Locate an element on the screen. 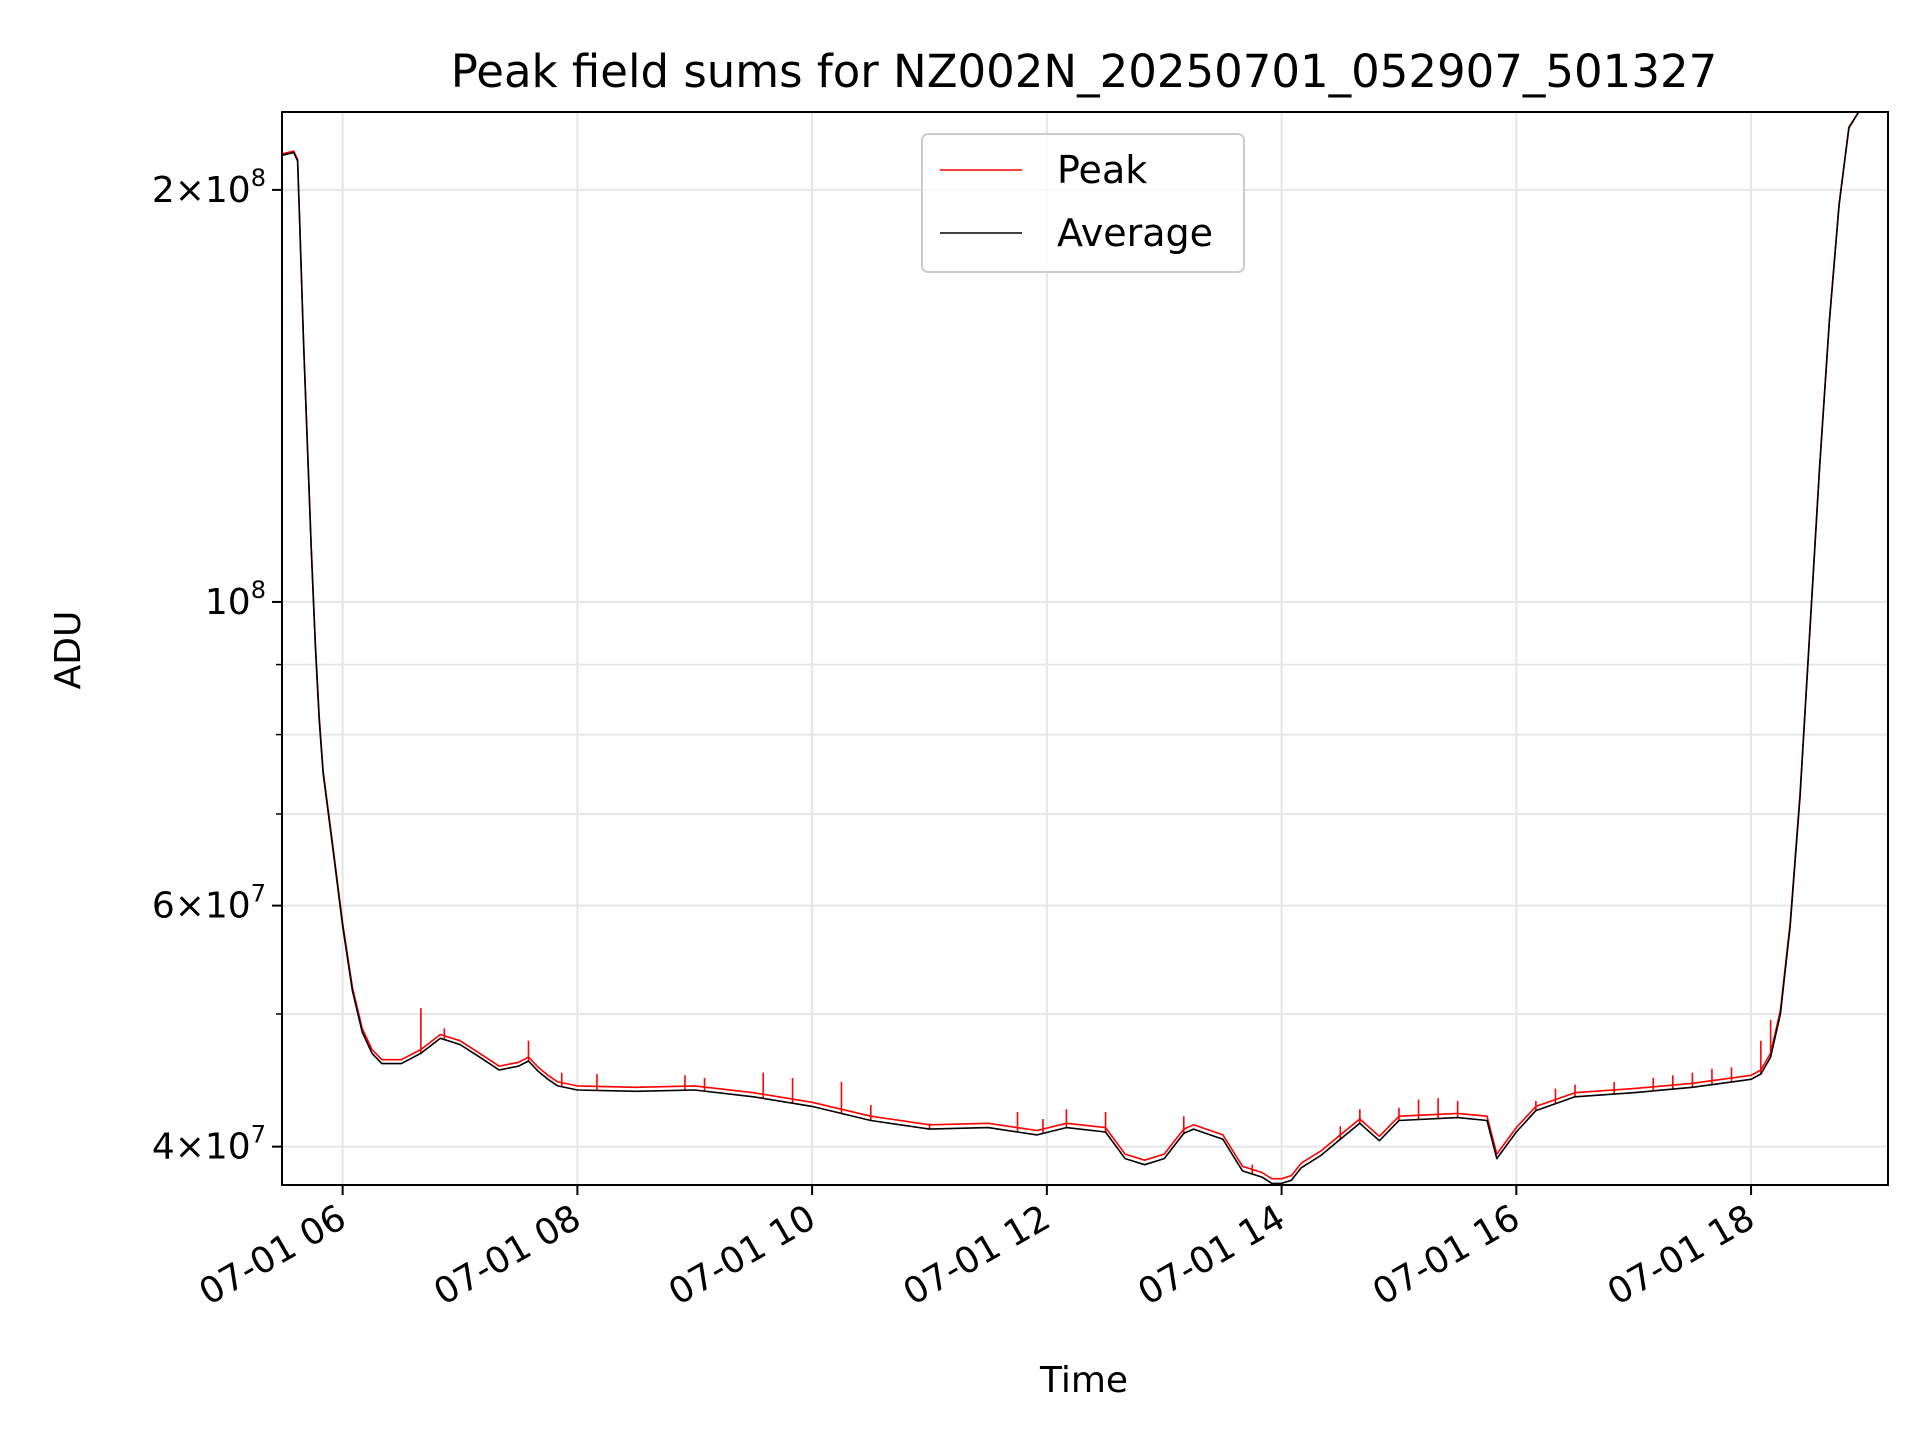 This screenshot has width=1920, height=1440. legend: Peak Average is located at coordinates (1083, 203).